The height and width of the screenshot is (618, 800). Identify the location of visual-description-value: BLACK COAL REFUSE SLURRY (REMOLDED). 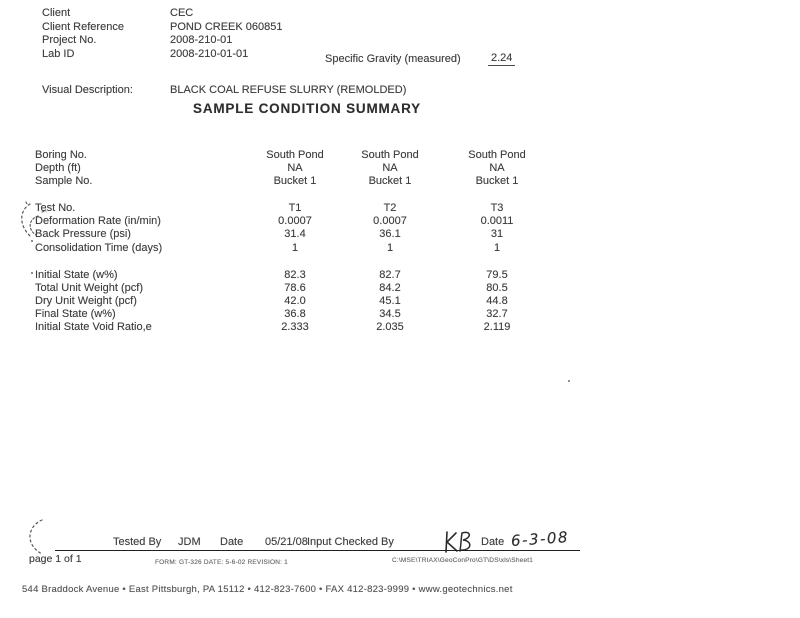
(288, 90).